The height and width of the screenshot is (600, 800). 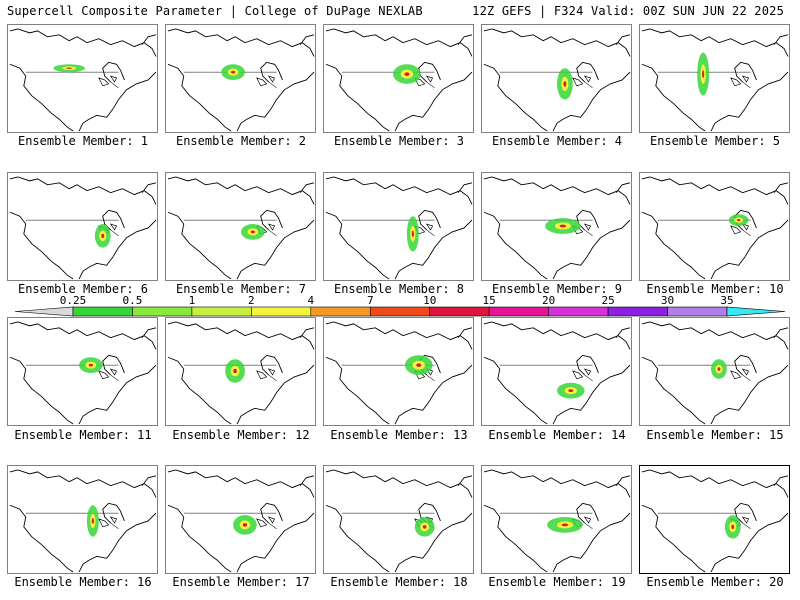 What do you see at coordinates (557, 582) in the screenshot?
I see `ensemble-member-caption: Ensemble Member: 19` at bounding box center [557, 582].